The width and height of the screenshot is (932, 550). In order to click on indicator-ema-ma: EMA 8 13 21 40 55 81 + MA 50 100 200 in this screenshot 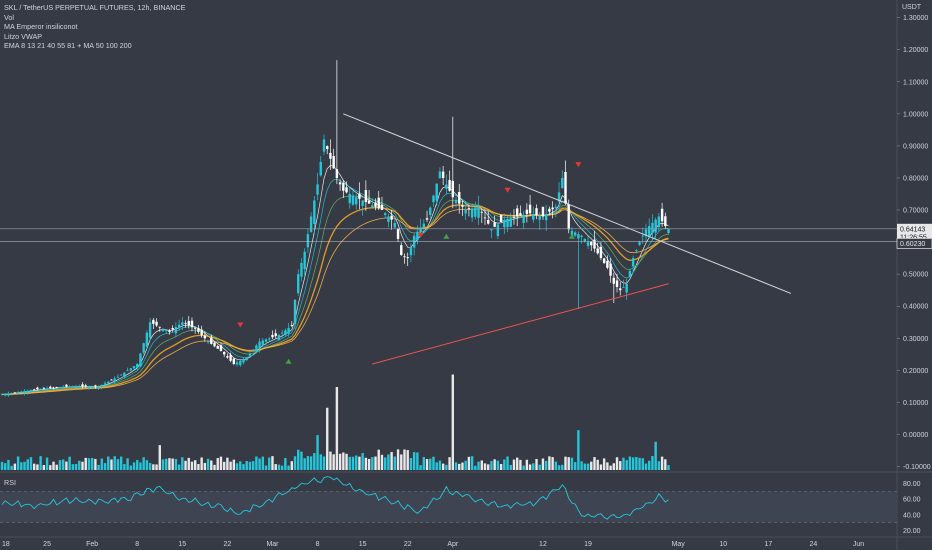, I will do `click(68, 46)`.